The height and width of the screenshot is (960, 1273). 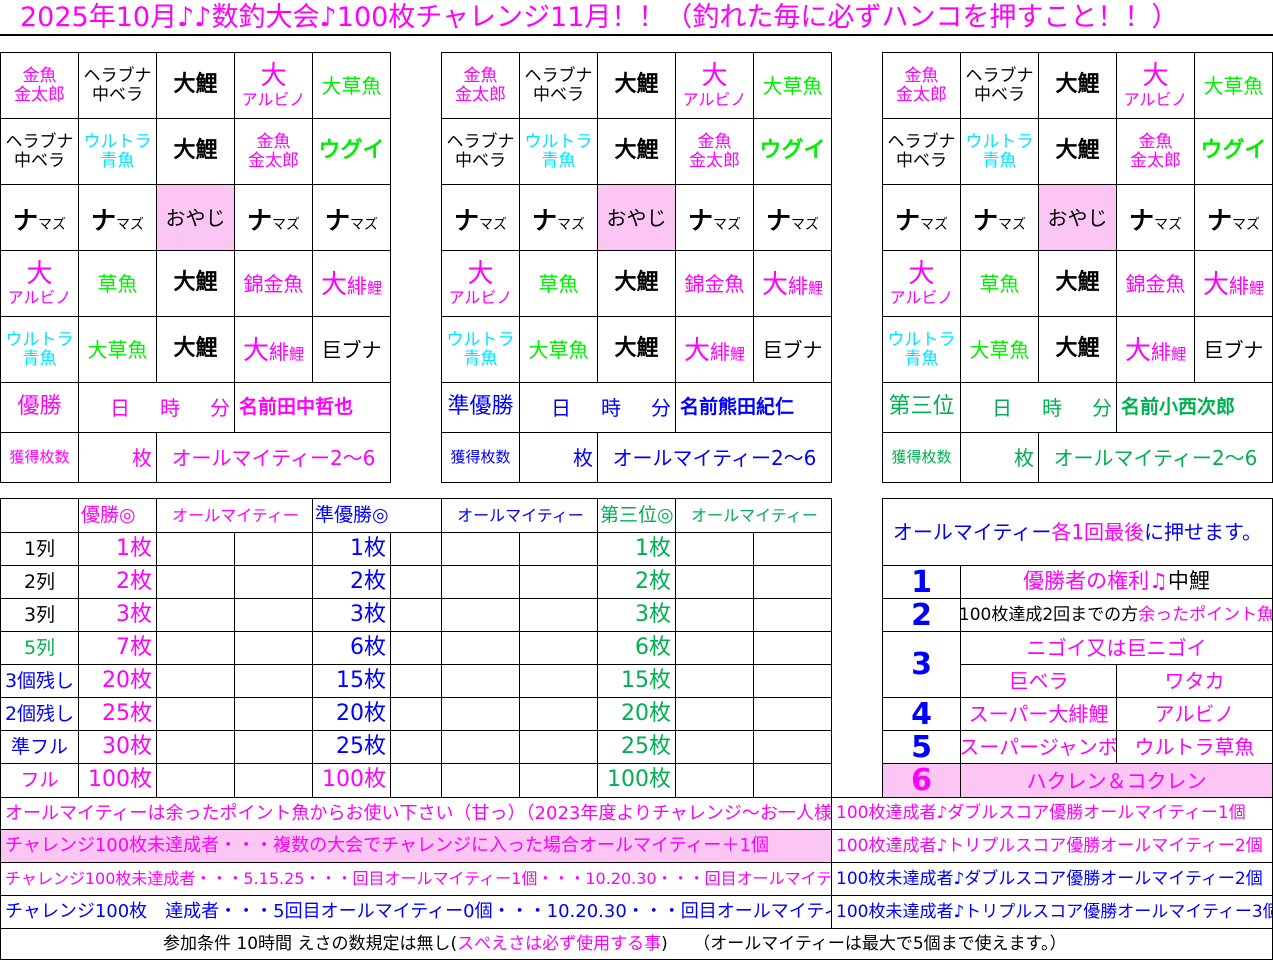 I want to click on fish-cell: 大アルビノ, so click(x=273, y=85).